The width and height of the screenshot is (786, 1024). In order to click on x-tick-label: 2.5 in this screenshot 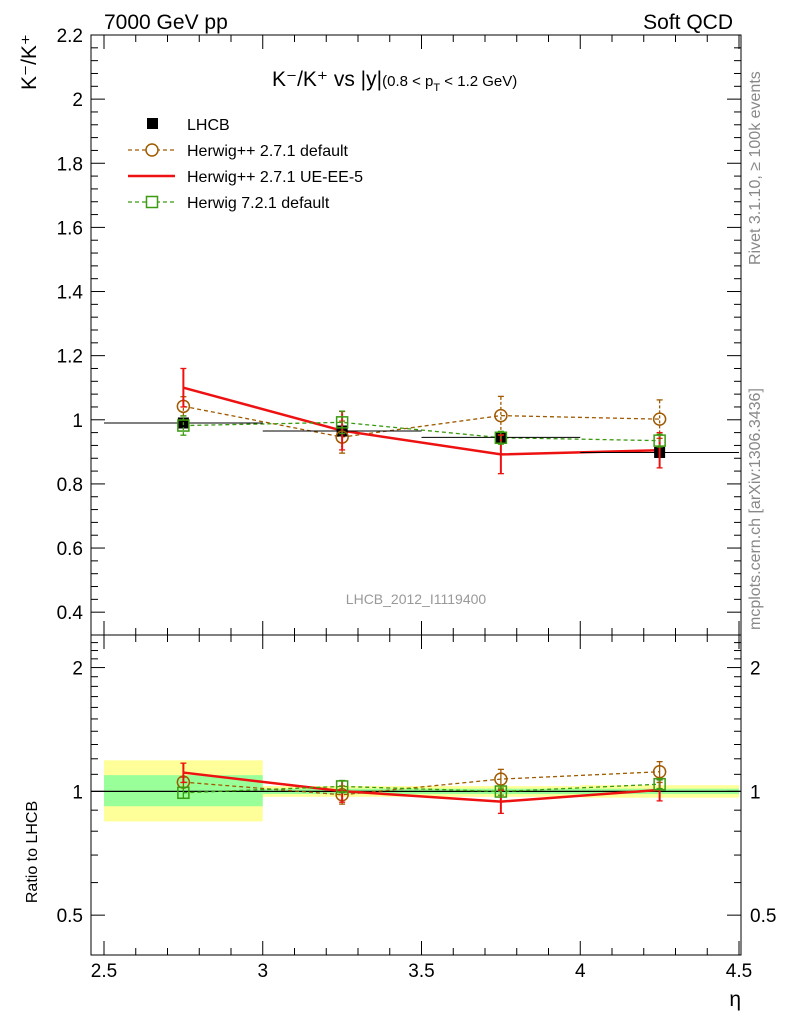, I will do `click(104, 971)`.